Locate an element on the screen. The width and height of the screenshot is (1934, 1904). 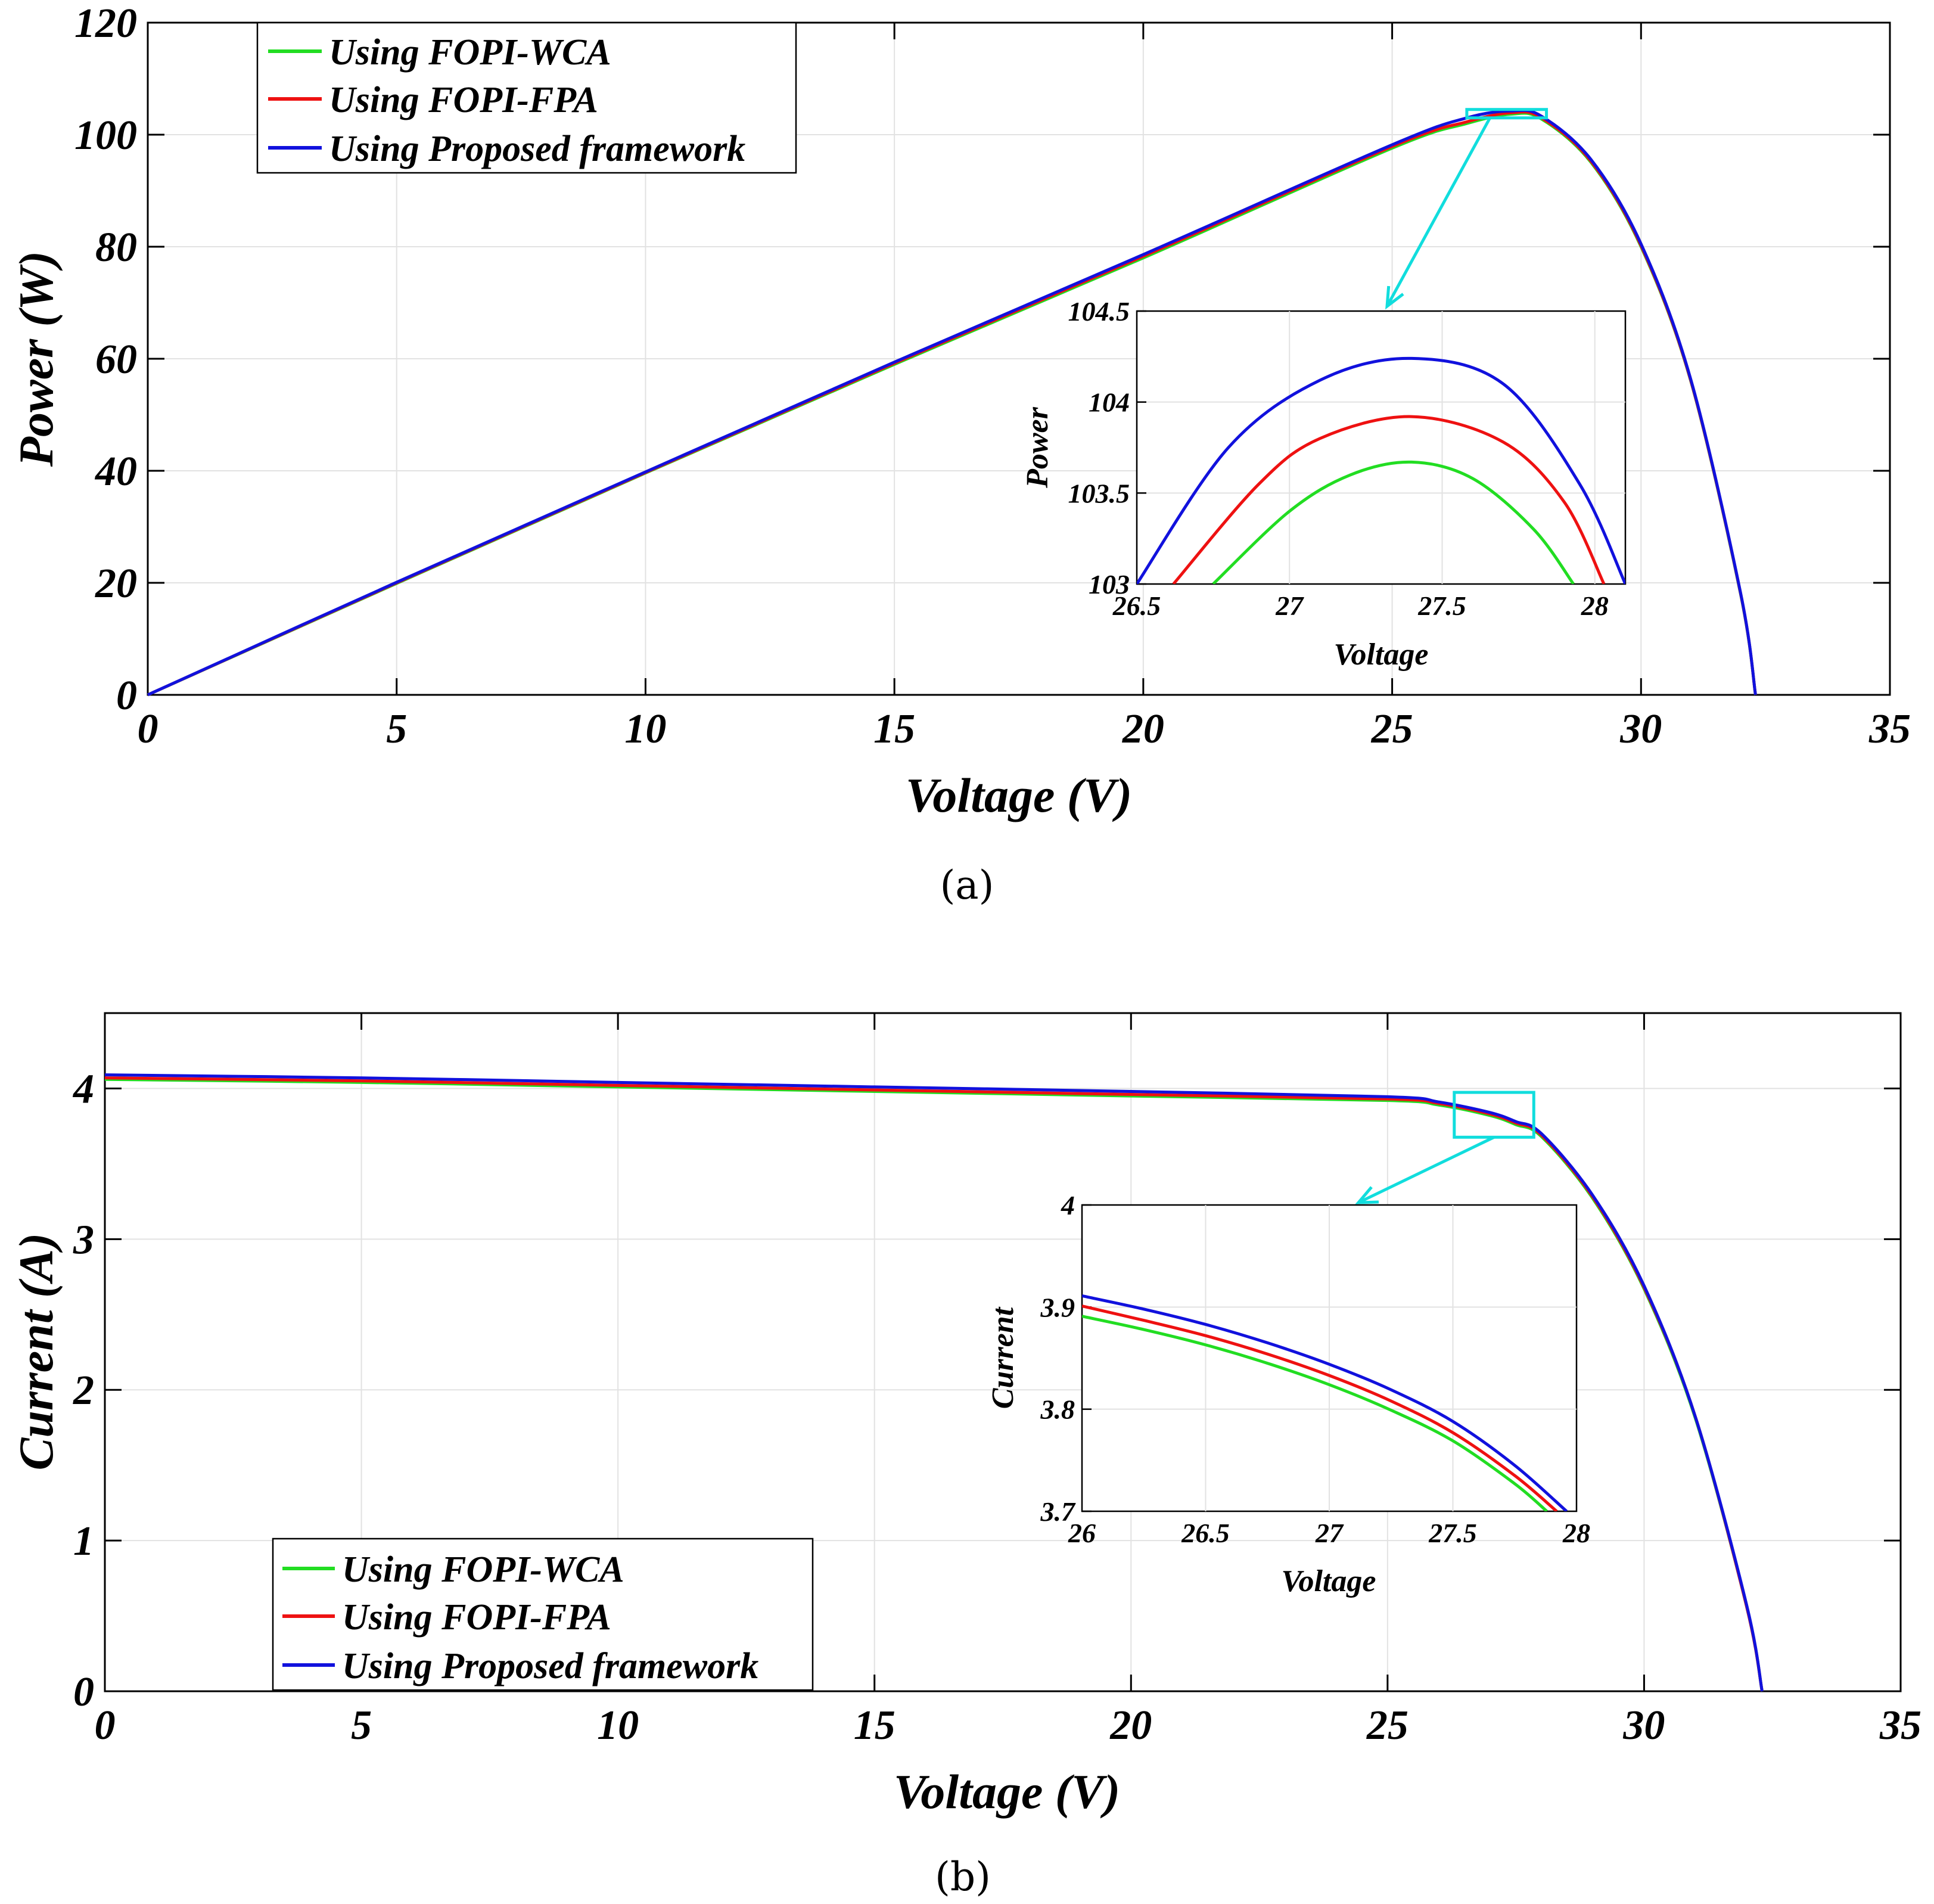
panel-b-xlabel: Voltage (V) is located at coordinates (1007, 1792).